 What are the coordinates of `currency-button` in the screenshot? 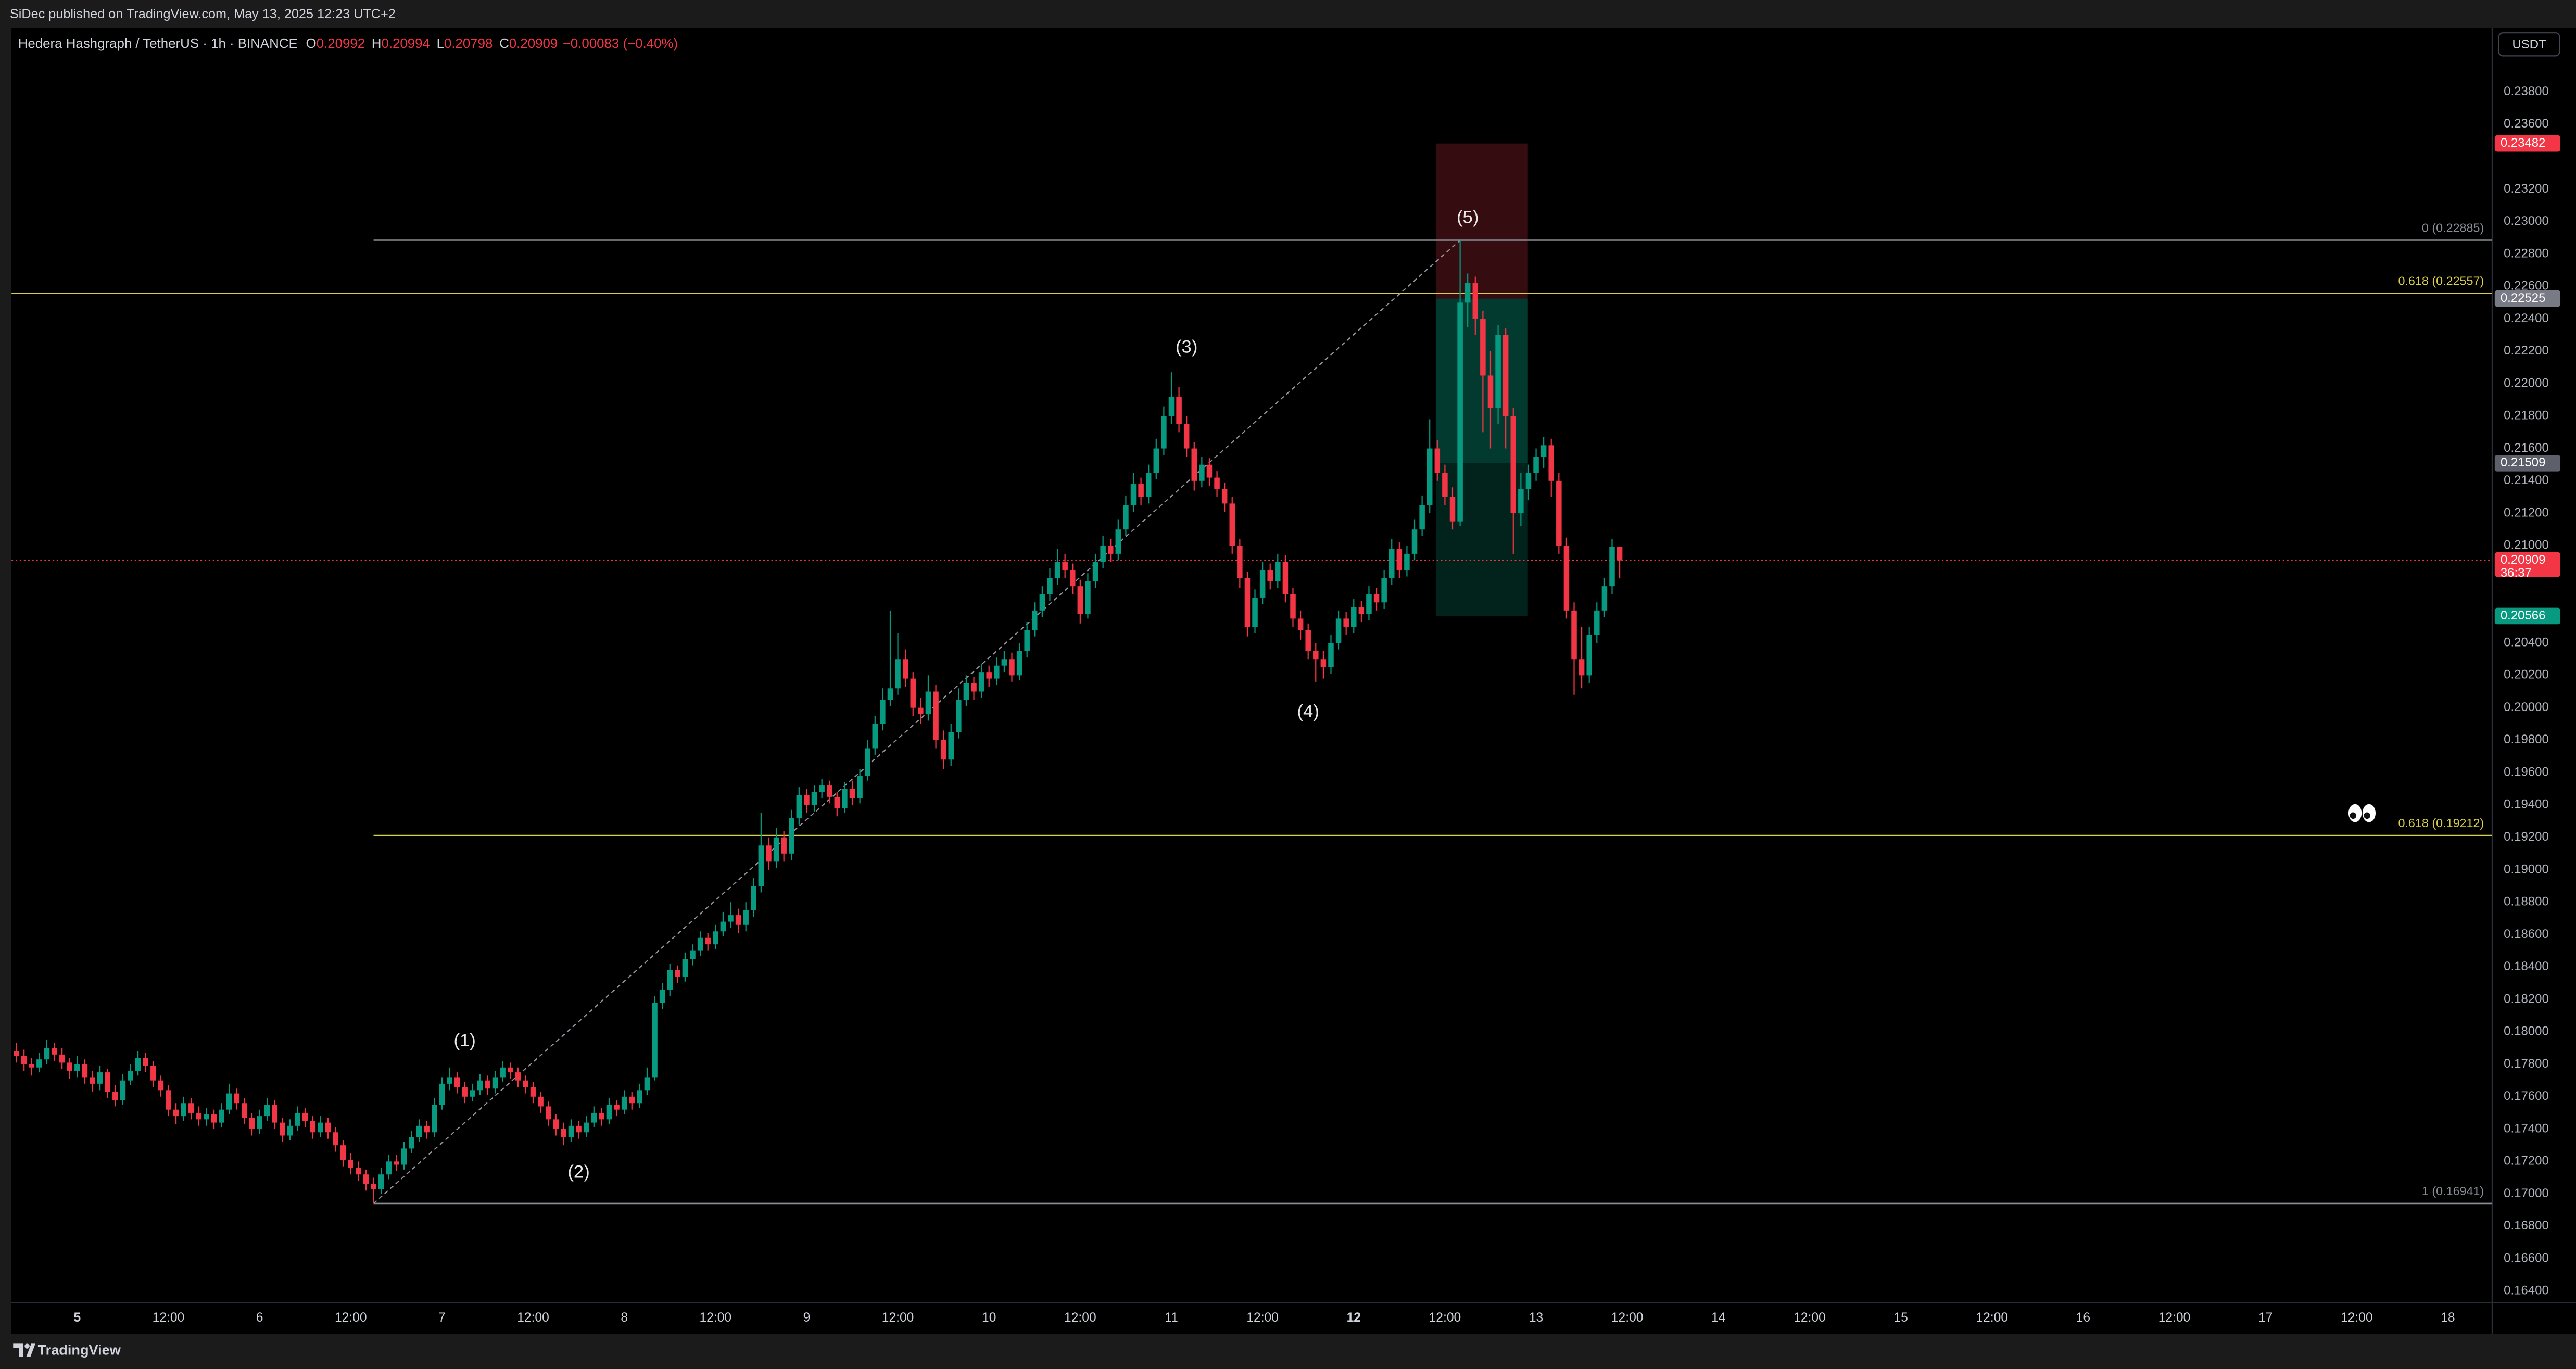 It's located at (2529, 45).